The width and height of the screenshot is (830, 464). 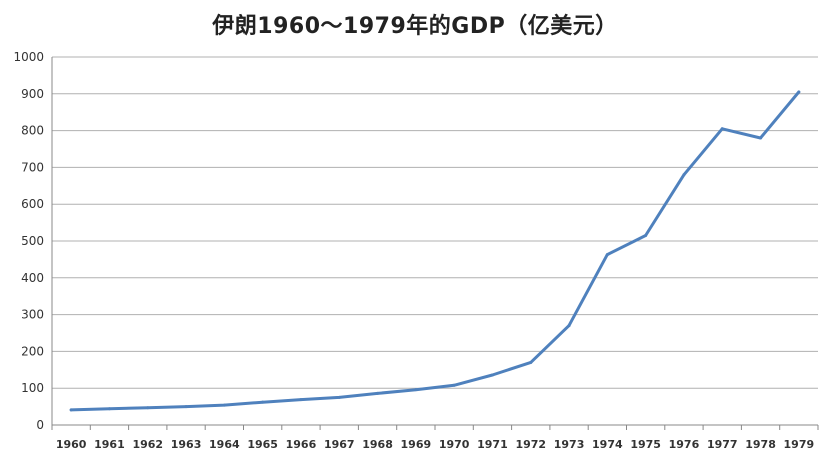 What do you see at coordinates (569, 444) in the screenshot?
I see `x-tick-label: 1973` at bounding box center [569, 444].